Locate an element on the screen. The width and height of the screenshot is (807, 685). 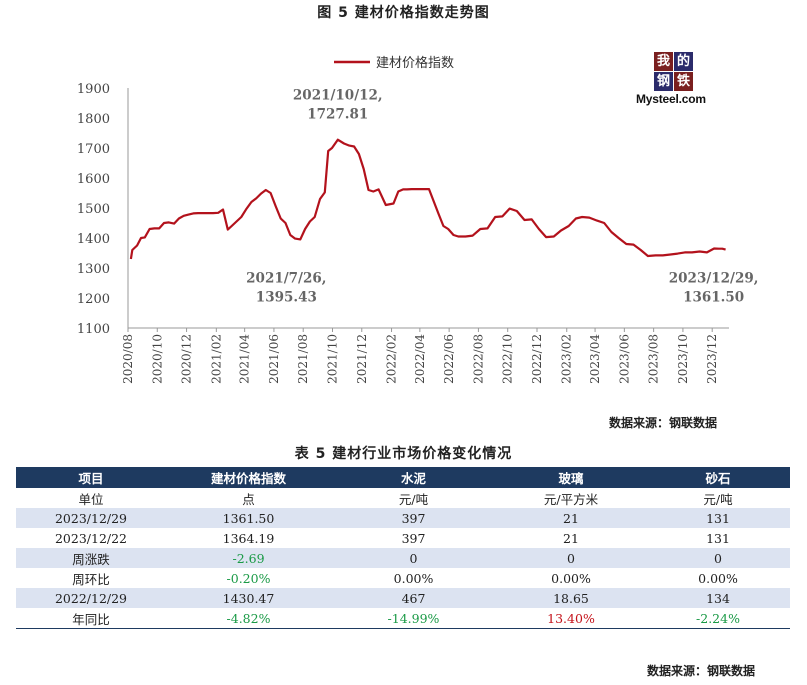
table-row: 2023/12/22 1364.19 397 21 131 is located at coordinates (403, 538).